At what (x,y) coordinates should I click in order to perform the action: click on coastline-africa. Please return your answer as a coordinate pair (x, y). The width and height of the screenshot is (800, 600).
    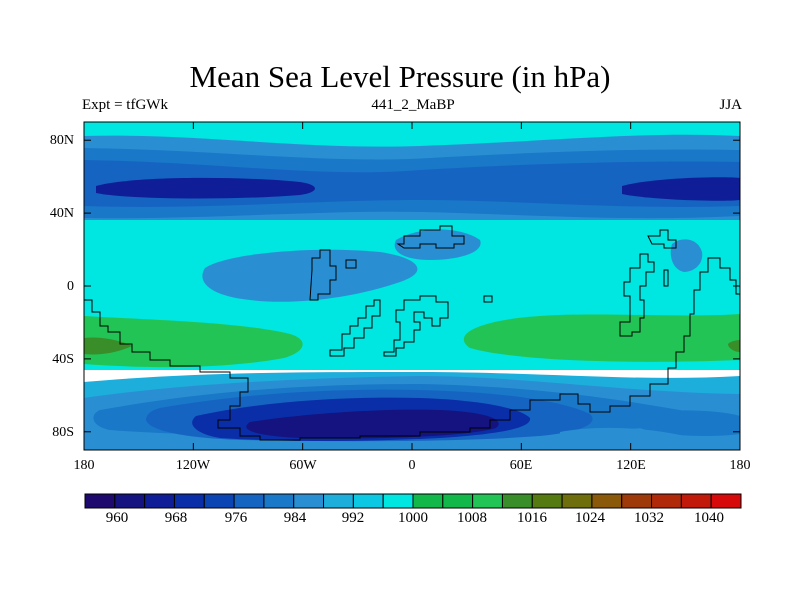
    Looking at the image, I should click on (323, 275).